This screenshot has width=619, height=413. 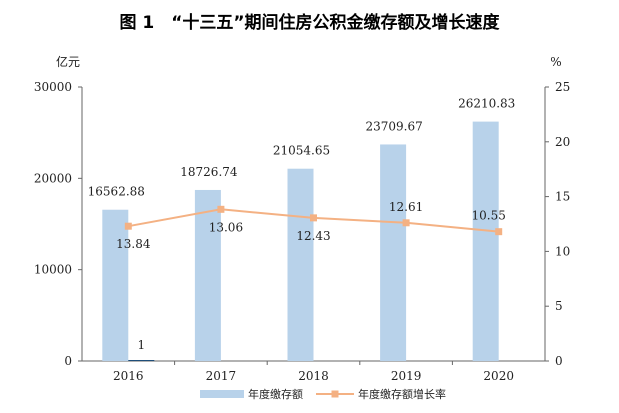 I want to click on right-tick-label: 0, so click(x=559, y=361).